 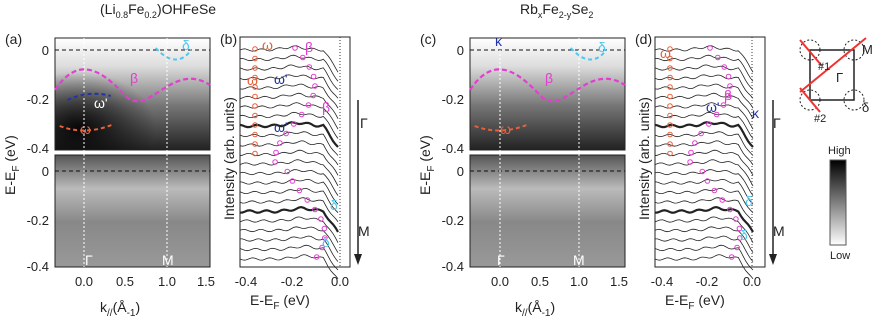 I want to click on x-axis-label-part: (eV), so click(x=709, y=300).